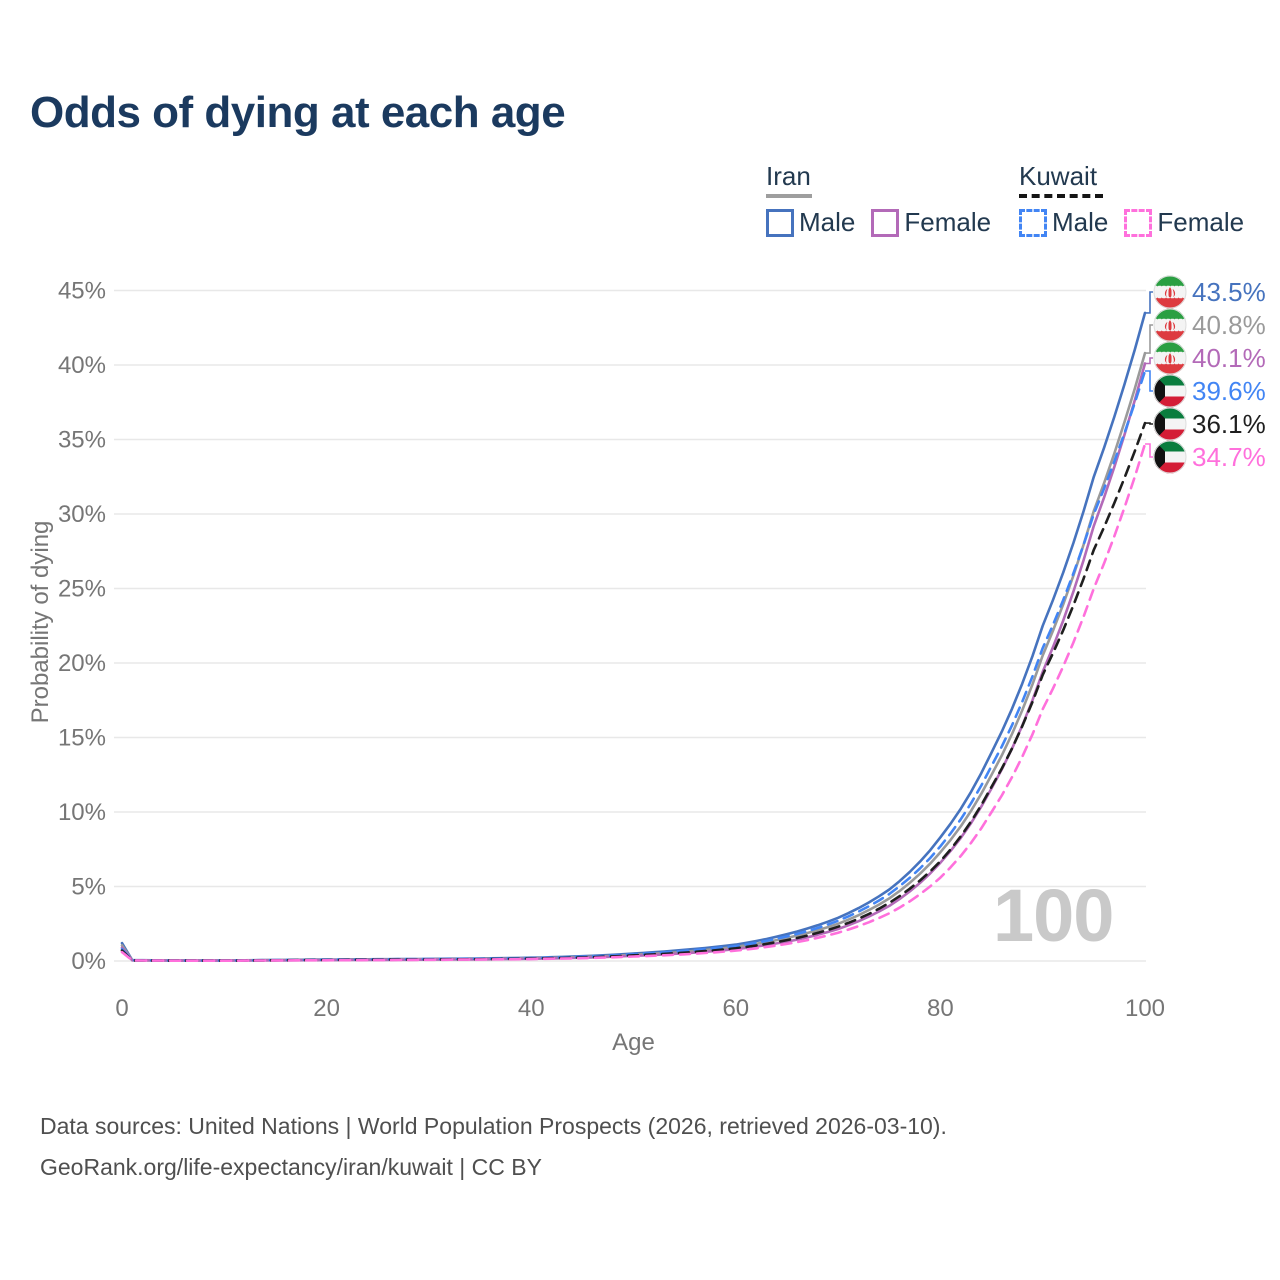  I want to click on end-value-label-kuwait-male: 39.6%, so click(1229, 391).